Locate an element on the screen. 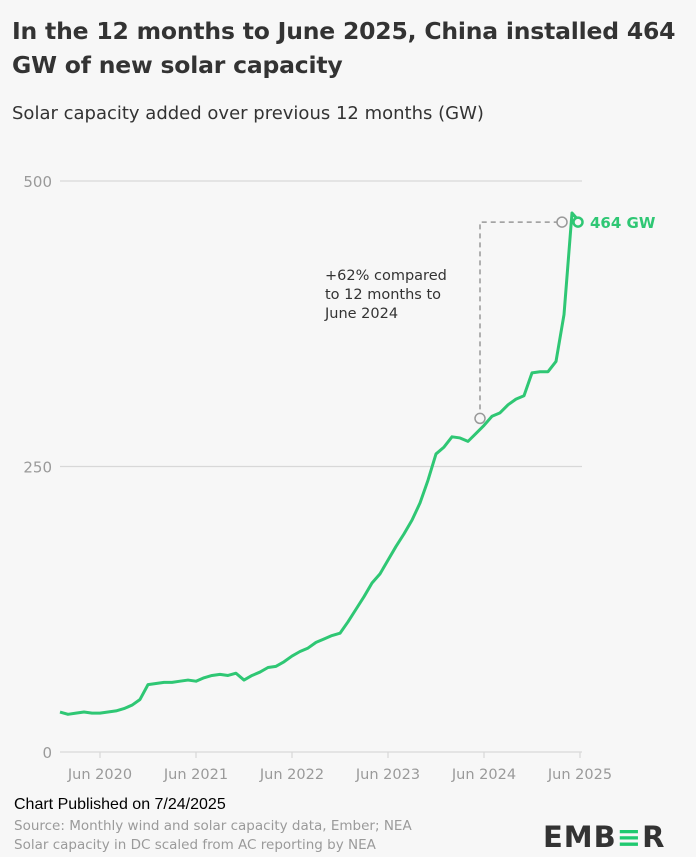 This screenshot has width=696, height=857. end-value-label: 464 GW is located at coordinates (623, 223).